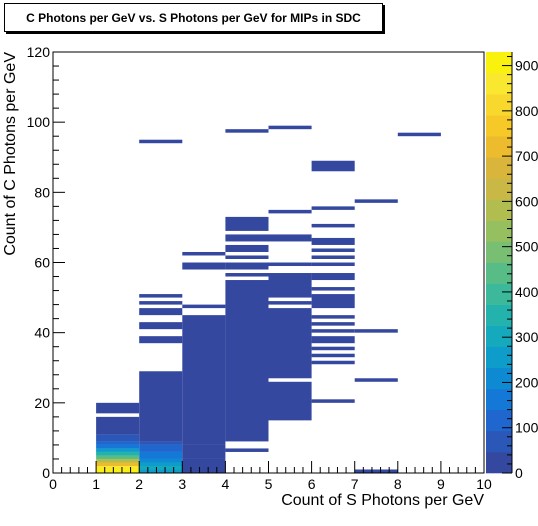 The height and width of the screenshot is (526, 538). Describe the element at coordinates (526, 66) in the screenshot. I see `colorbar-tick-label: 900` at that location.